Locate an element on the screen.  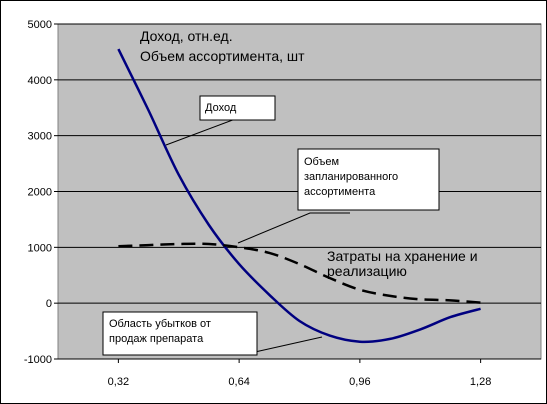
callout-income-box is located at coordinates (237, 108).